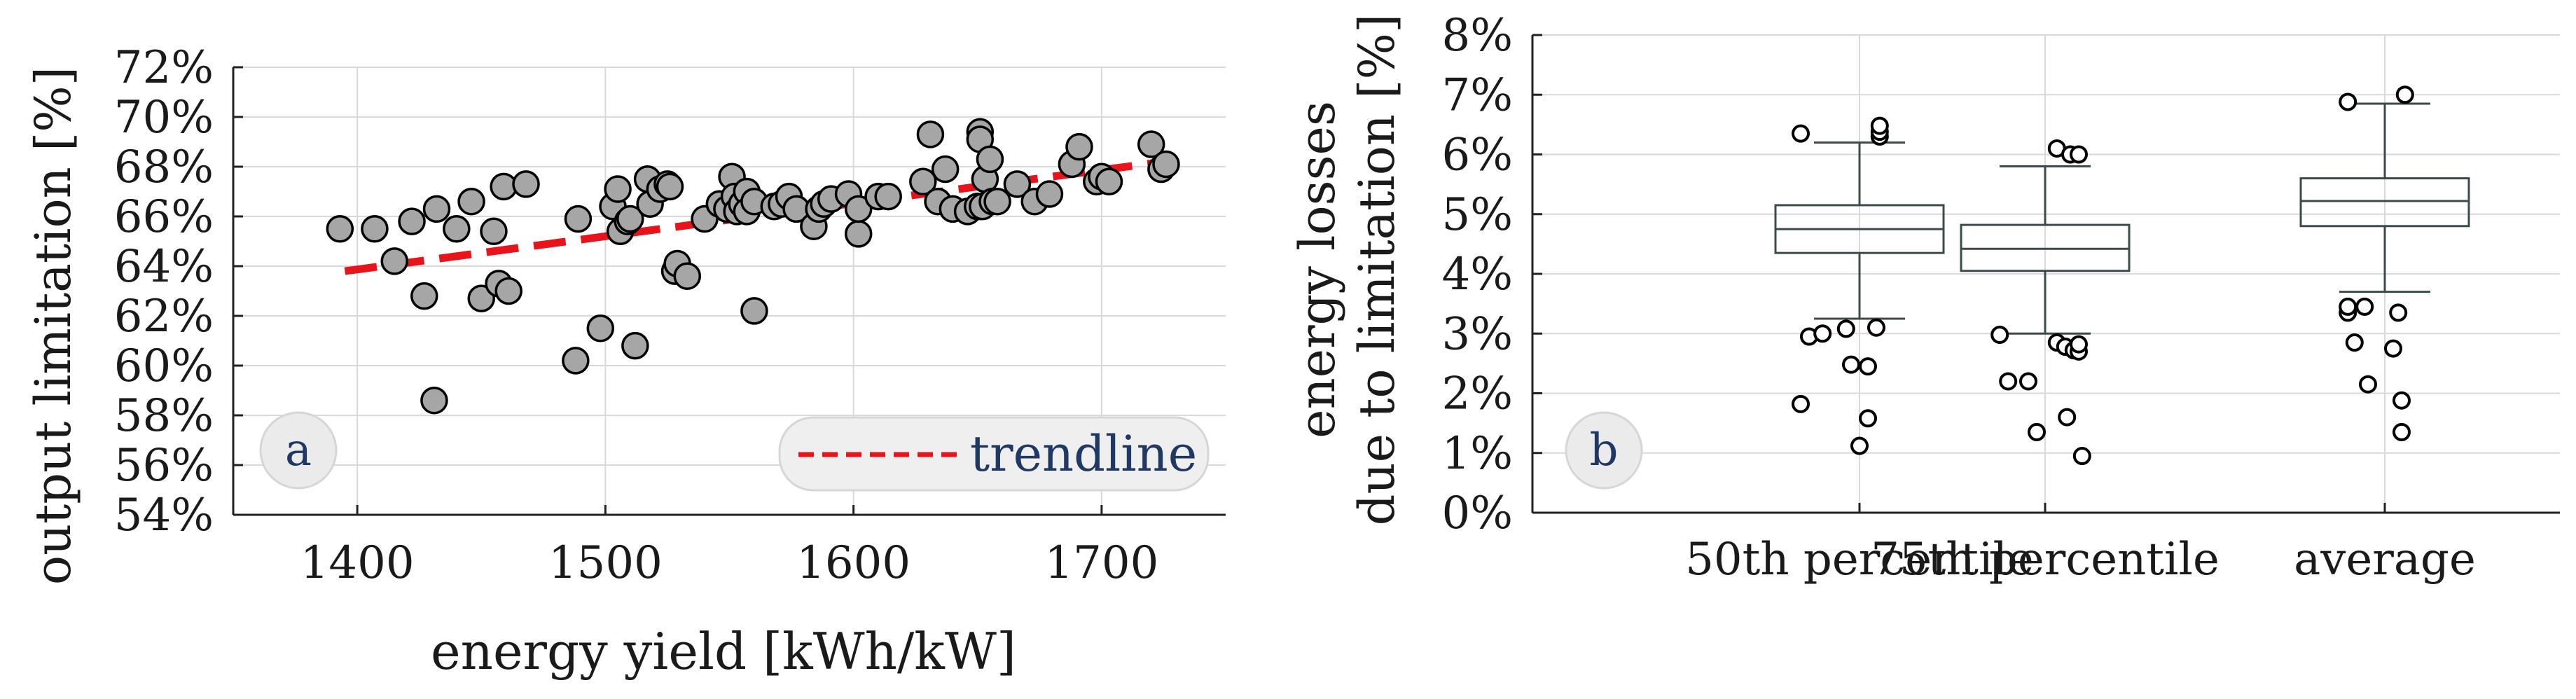 The height and width of the screenshot is (699, 2576). I want to click on panel-a-x-tick-label: 1700, so click(1101, 563).